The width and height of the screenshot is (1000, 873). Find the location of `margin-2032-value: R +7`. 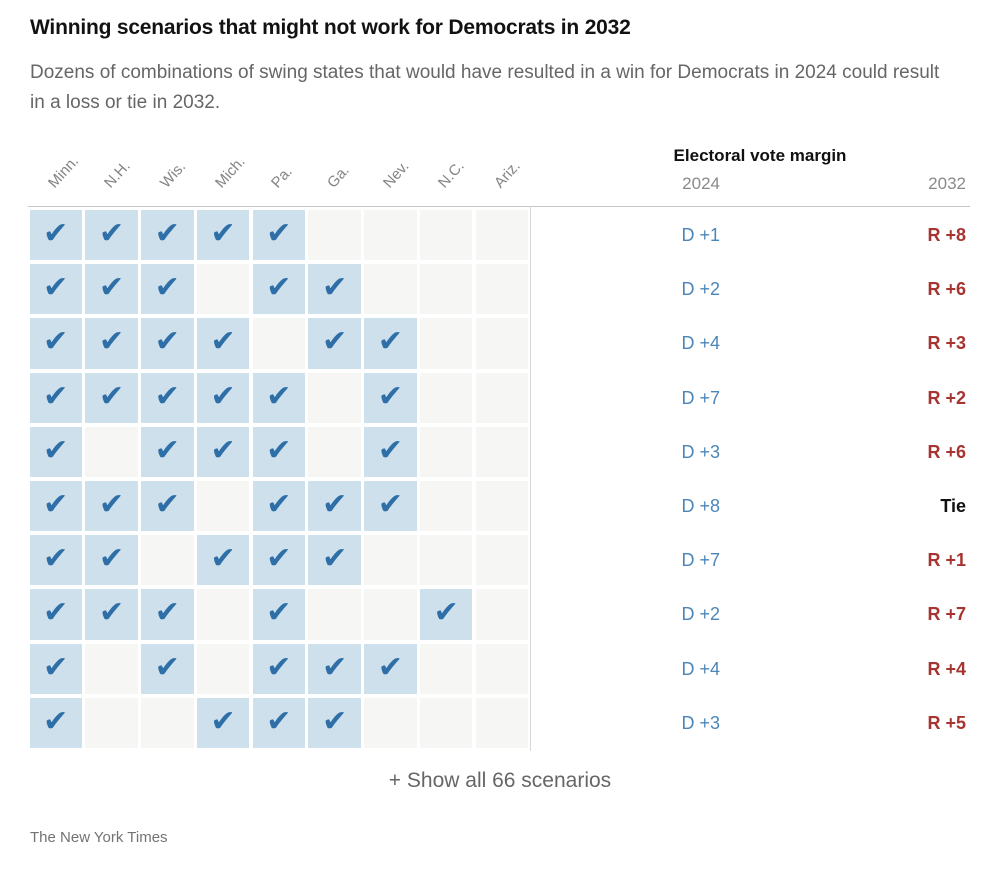

margin-2032-value: R +7 is located at coordinates (946, 614).